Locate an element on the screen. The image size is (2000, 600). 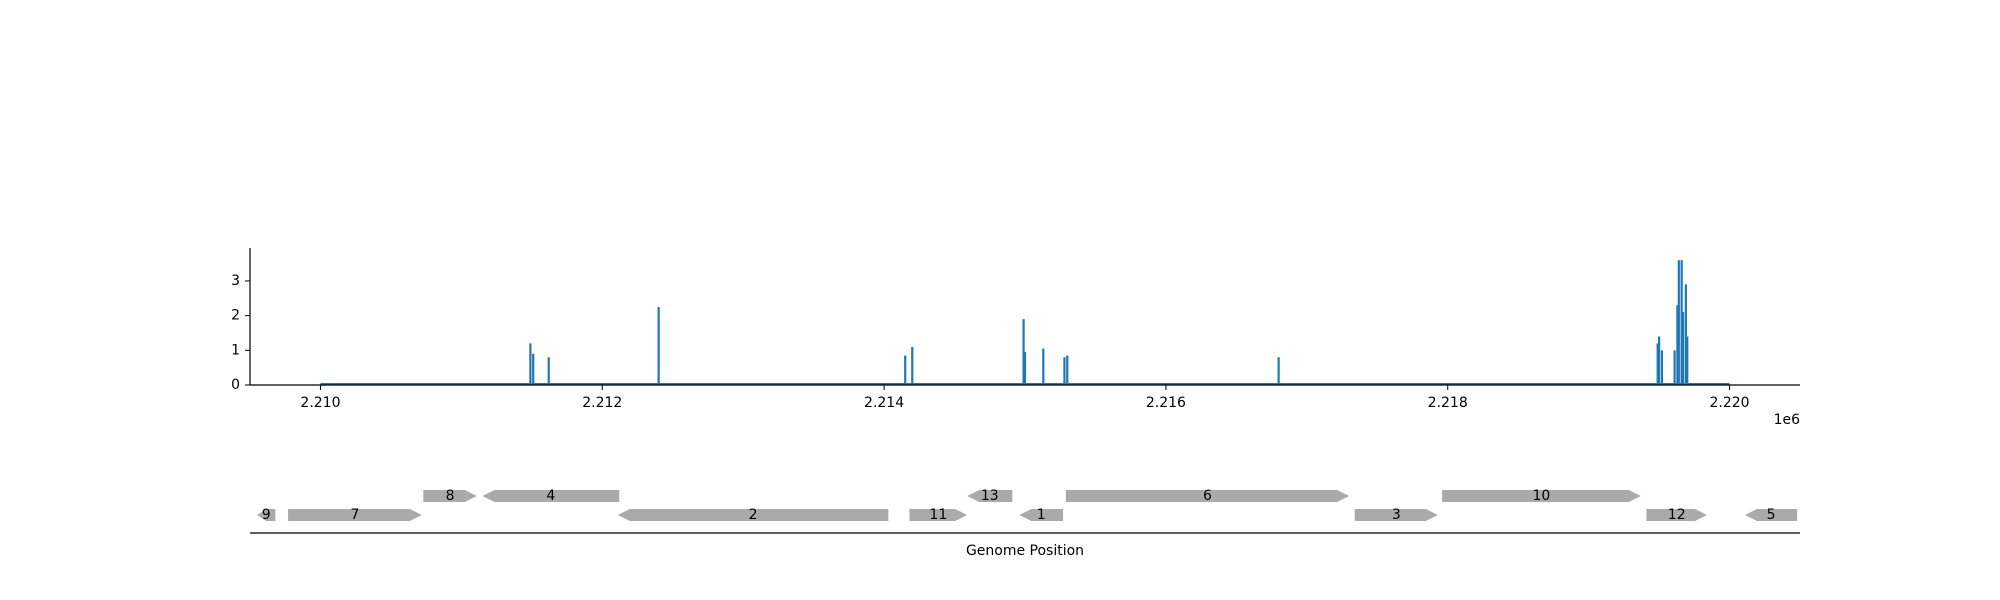
x-tick-label: 2.218 is located at coordinates (1448, 403).